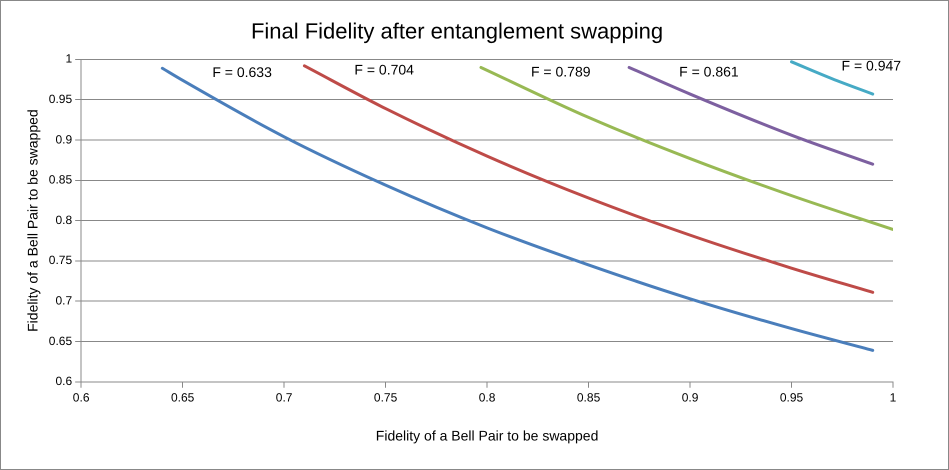  What do you see at coordinates (63, 301) in the screenshot?
I see `y-tick-label: 0.7` at bounding box center [63, 301].